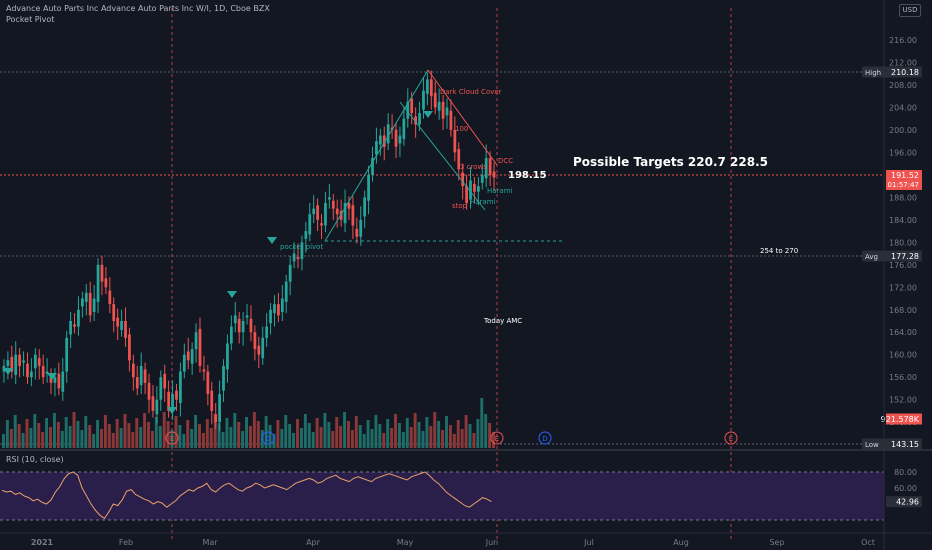 The width and height of the screenshot is (932, 550). What do you see at coordinates (502, 321) in the screenshot?
I see `chart-annotation: Today AMC` at bounding box center [502, 321].